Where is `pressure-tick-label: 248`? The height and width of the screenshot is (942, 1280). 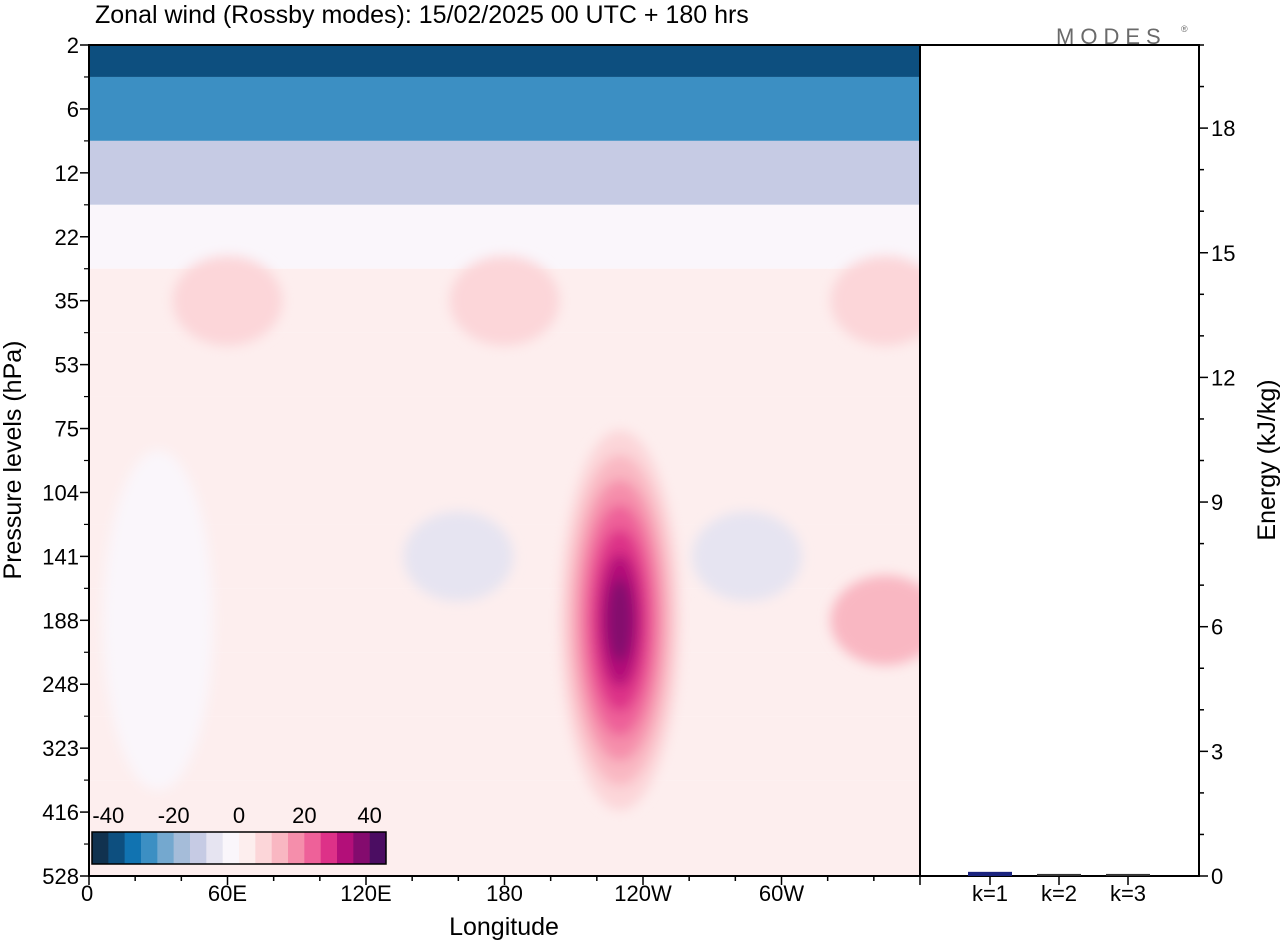
pressure-tick-label: 248 is located at coordinates (60, 684).